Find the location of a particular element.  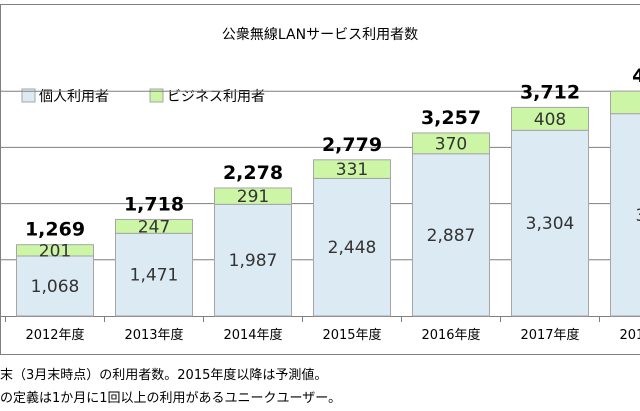

data-label-personal: 3,304 is located at coordinates (550, 224).